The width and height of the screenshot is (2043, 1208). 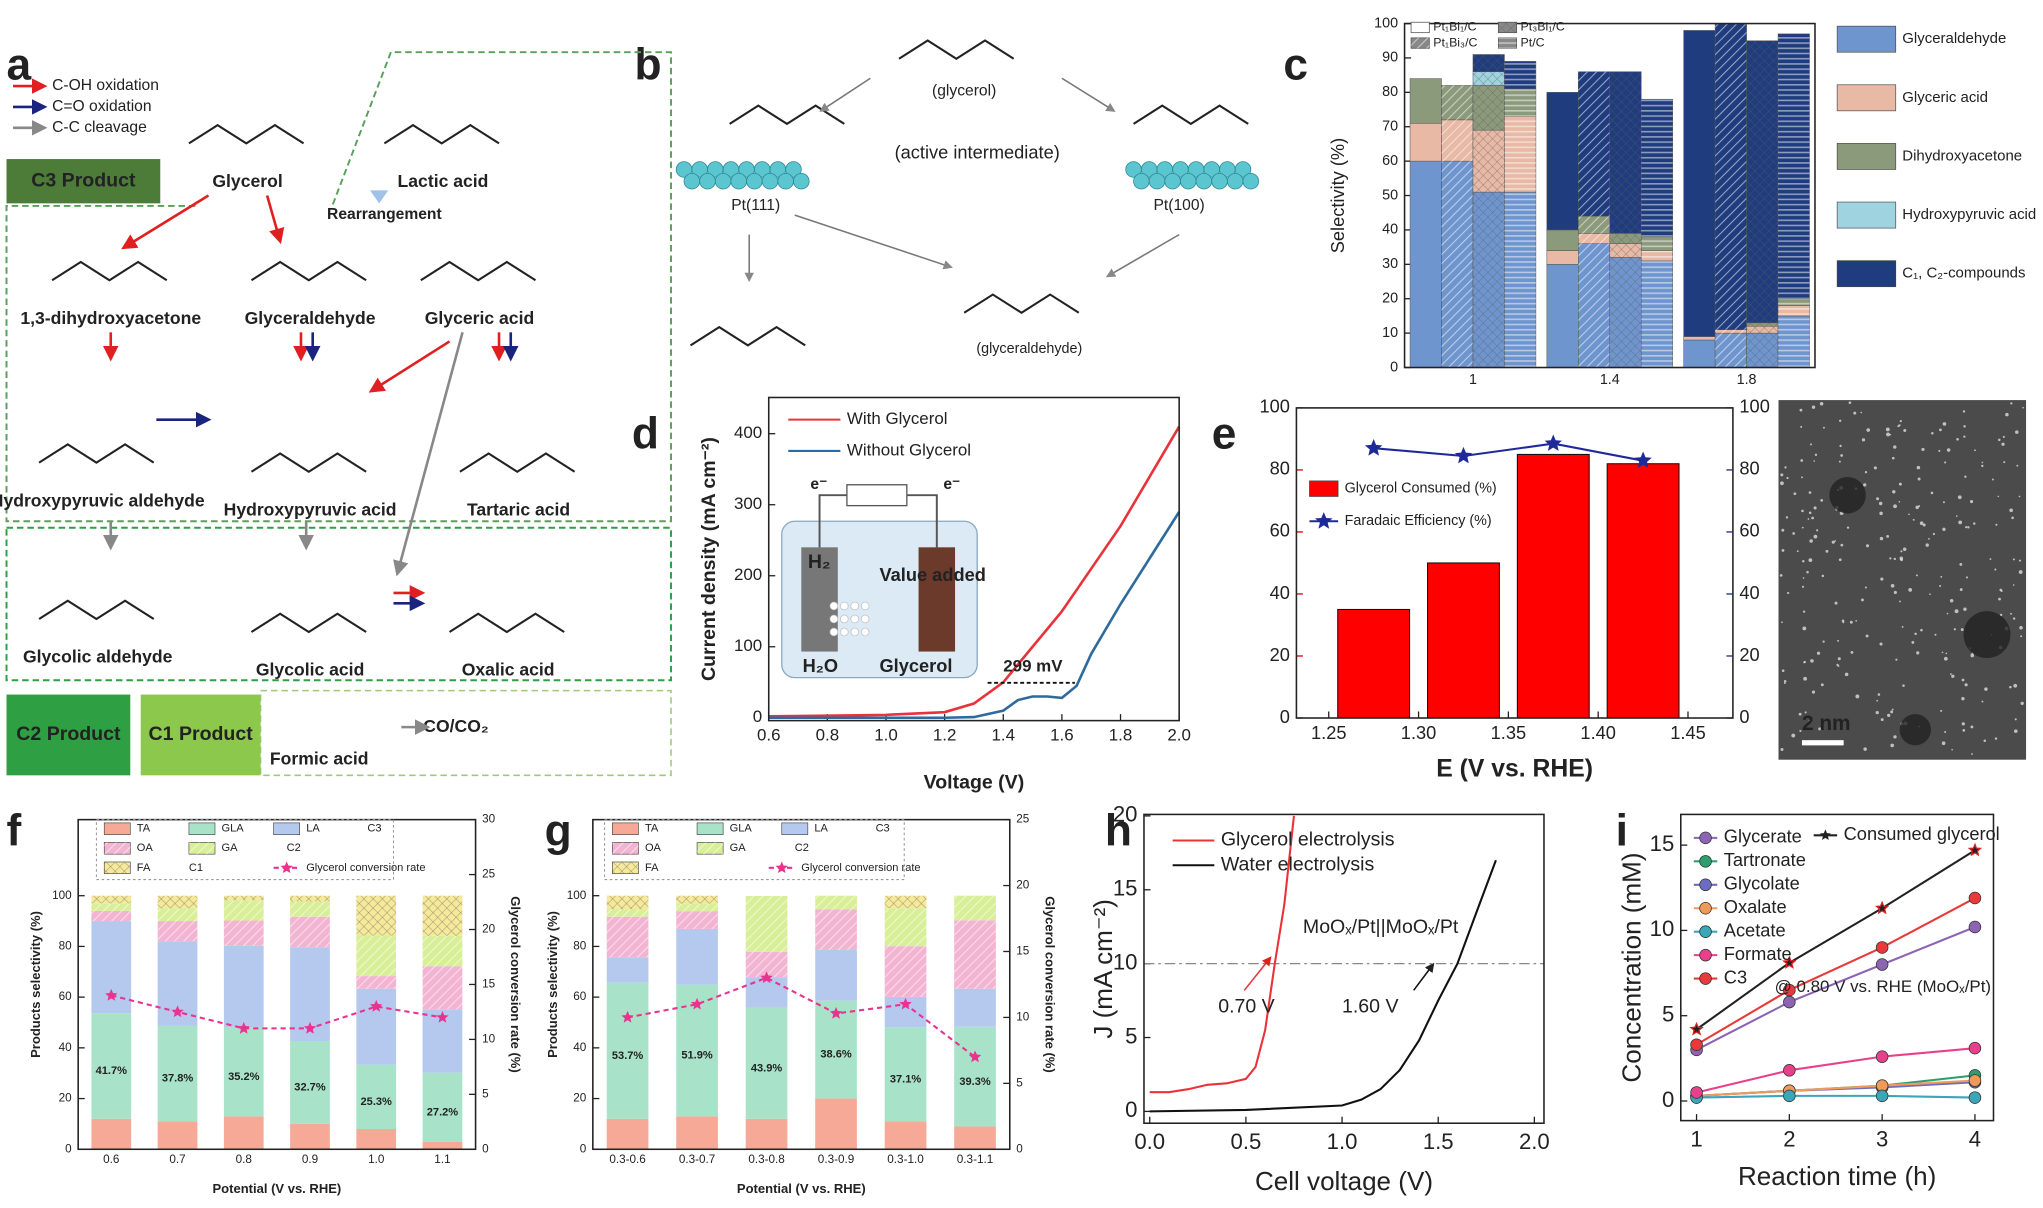 I want to click on y2-tick-label: 20, so click(x=1023, y=885).